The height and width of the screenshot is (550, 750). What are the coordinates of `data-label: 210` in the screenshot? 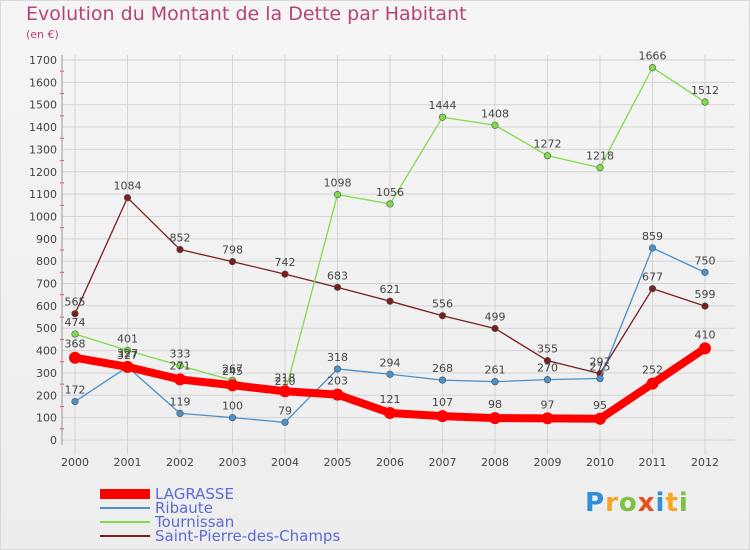 It's located at (285, 381).